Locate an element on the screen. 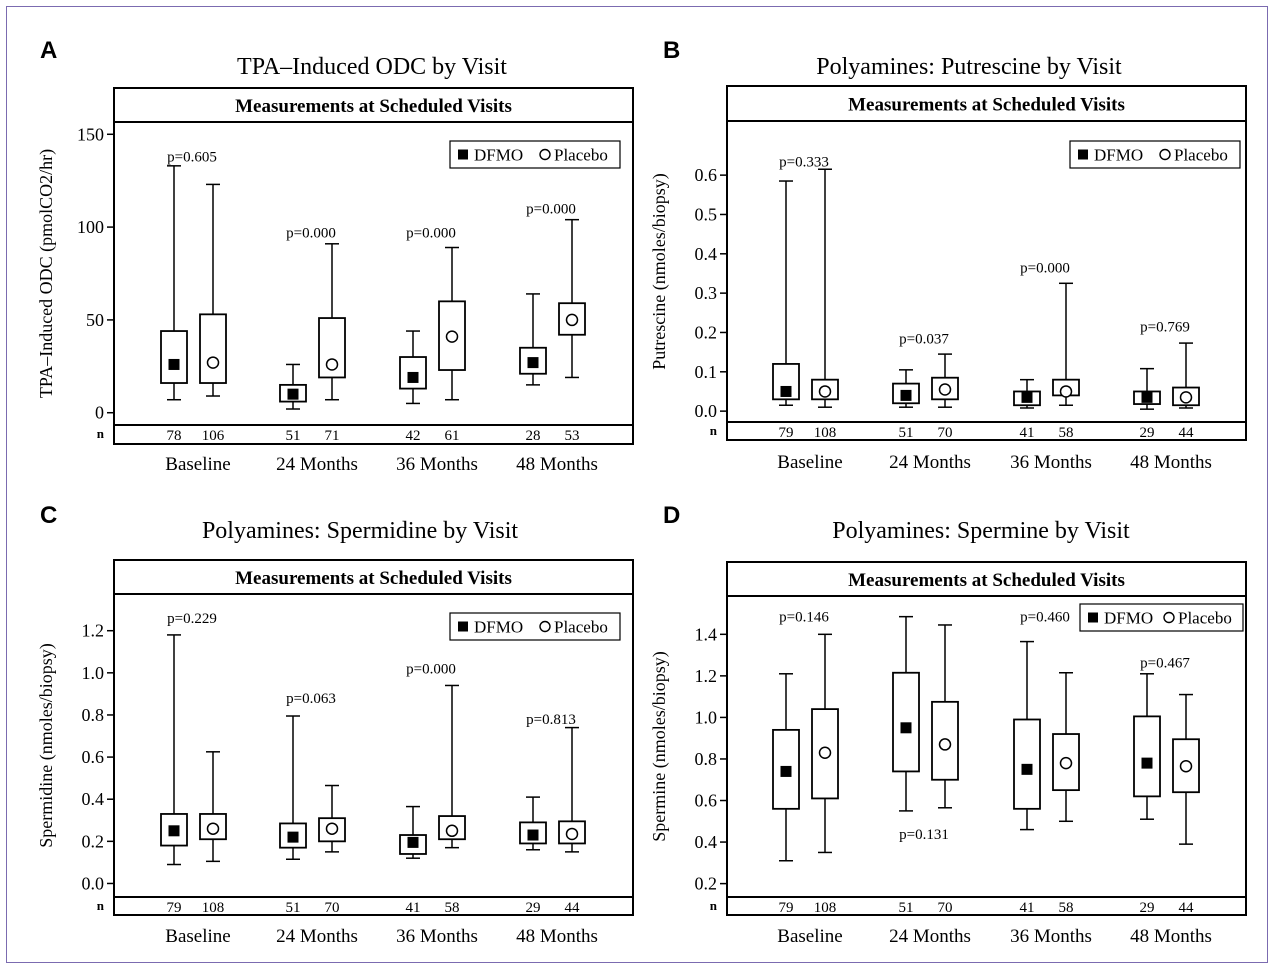  n-value: 71 is located at coordinates (332, 436).